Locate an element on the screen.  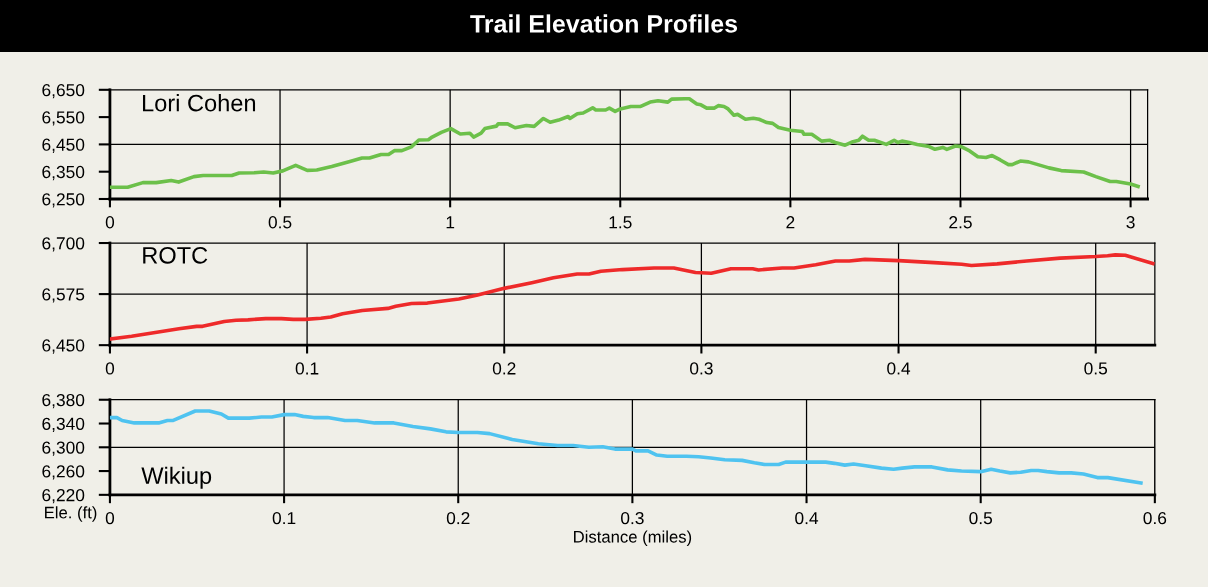
chart-title: Trail Elevation Profiles is located at coordinates (604, 23).